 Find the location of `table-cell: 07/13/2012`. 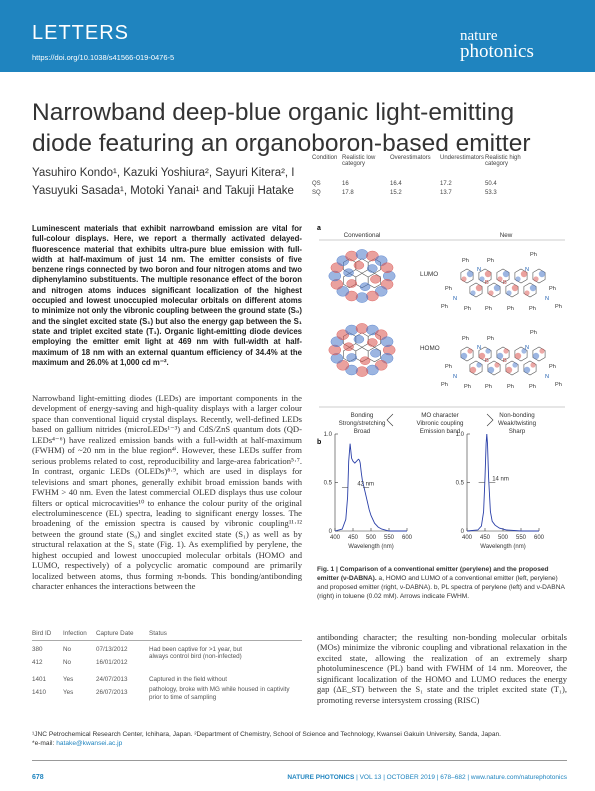

table-cell: 07/13/2012 is located at coordinates (112, 649).